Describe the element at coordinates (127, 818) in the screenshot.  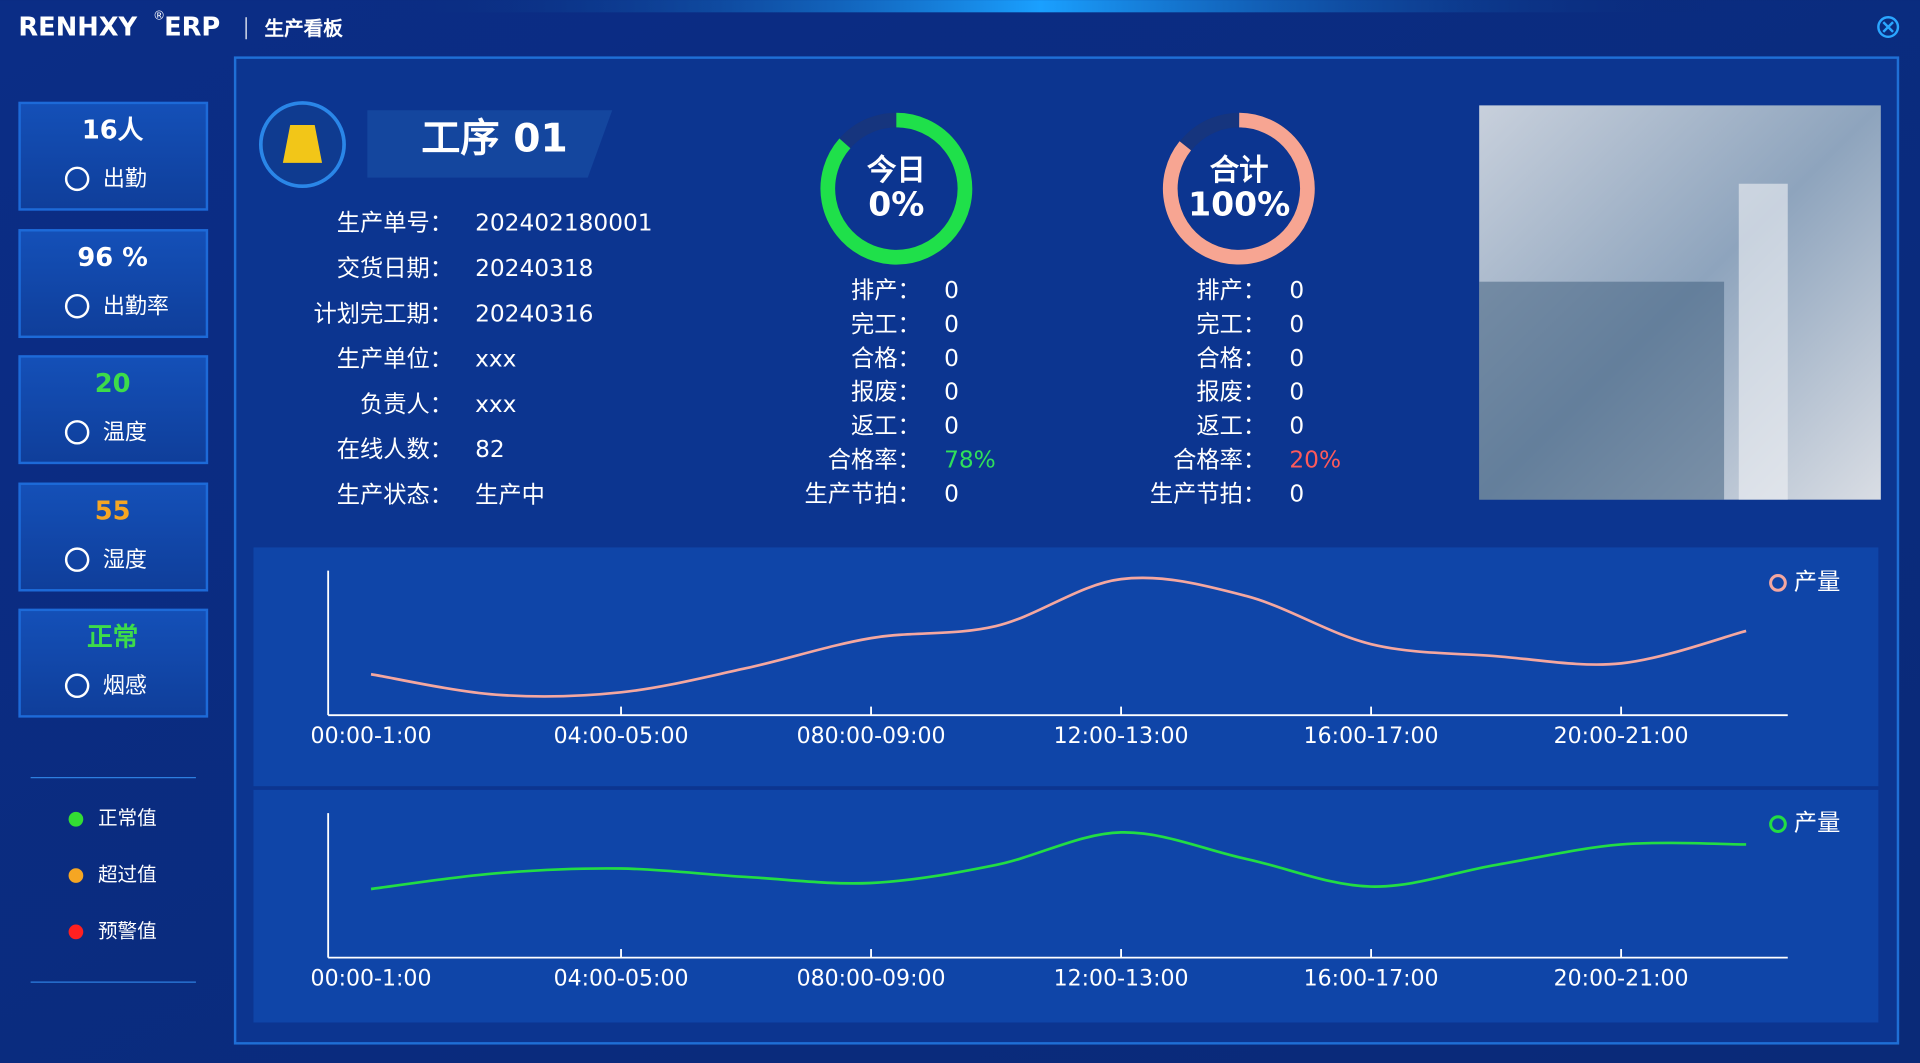
I see `legend-label: 正常值` at that location.